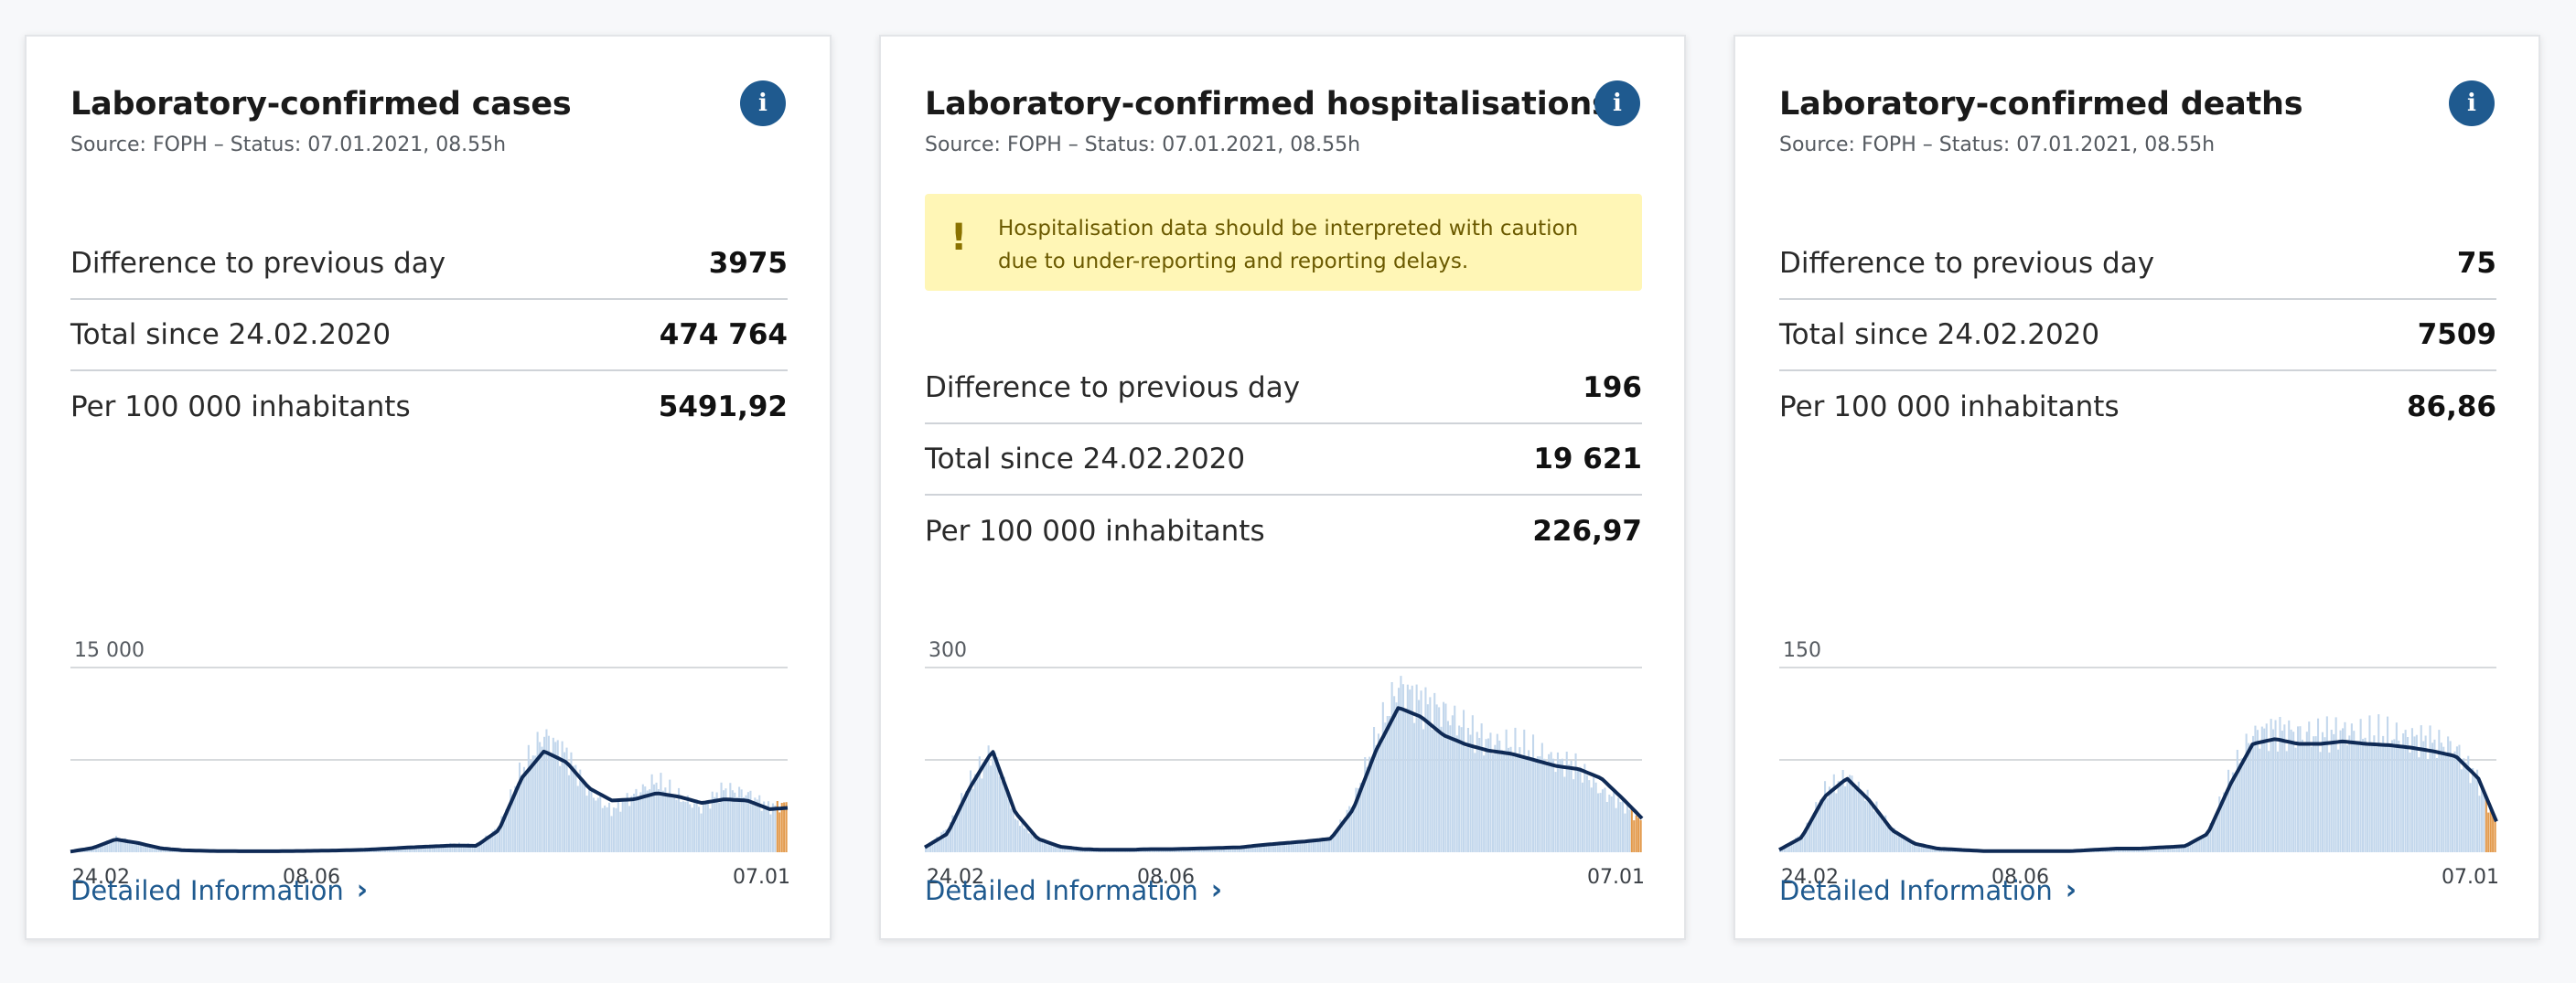 Image resolution: width=2576 pixels, height=983 pixels. What do you see at coordinates (959, 238) in the screenshot?
I see `exclamation-icon: !` at bounding box center [959, 238].